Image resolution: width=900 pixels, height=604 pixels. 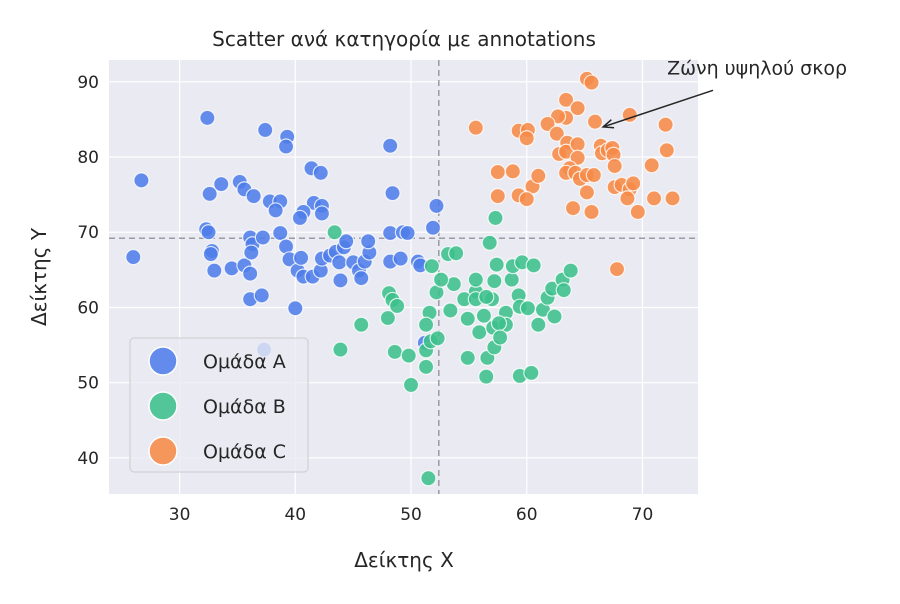 I want to click on annotation-arrowhead, so click(x=608, y=124).